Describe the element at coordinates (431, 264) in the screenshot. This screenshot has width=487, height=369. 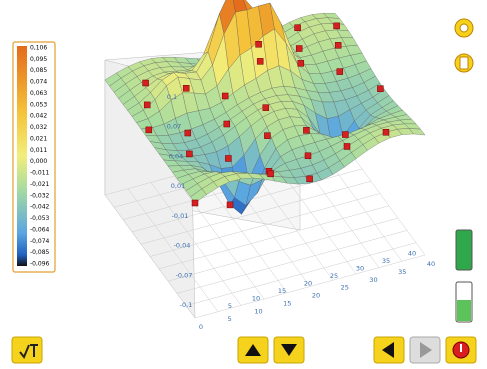
I see `x-axis-label: 40` at that location.